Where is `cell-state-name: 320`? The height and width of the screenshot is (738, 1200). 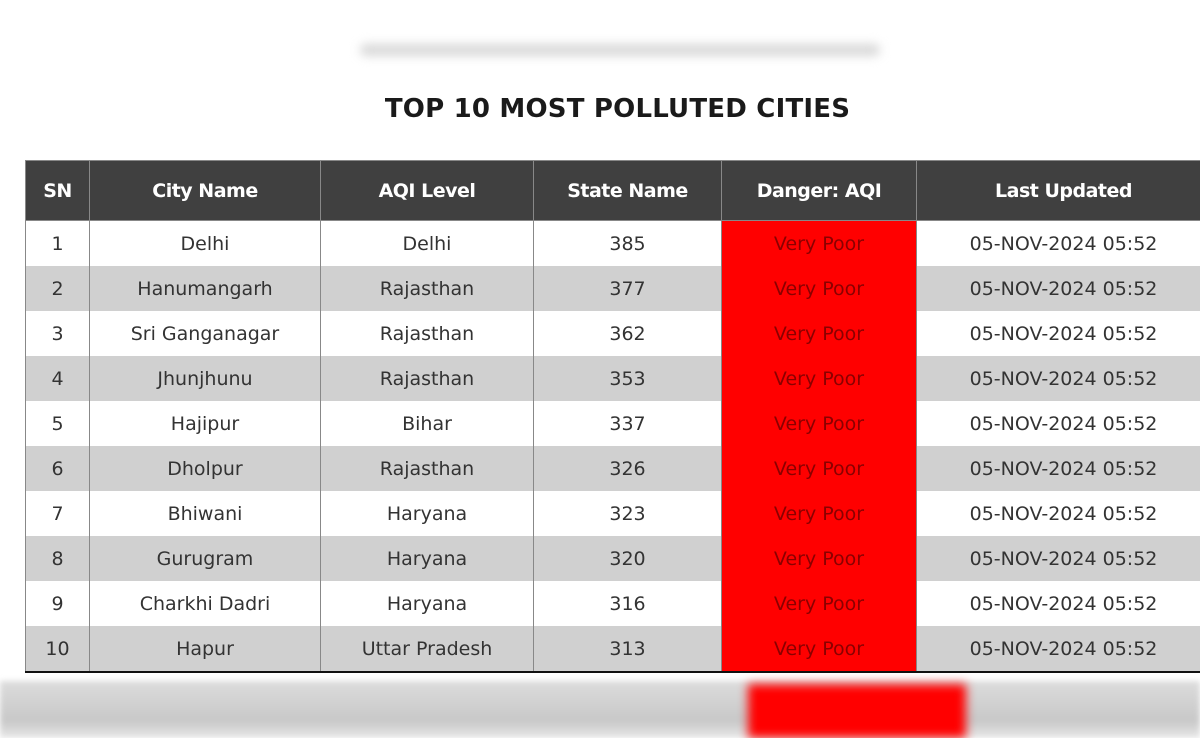 cell-state-name: 320 is located at coordinates (627, 558).